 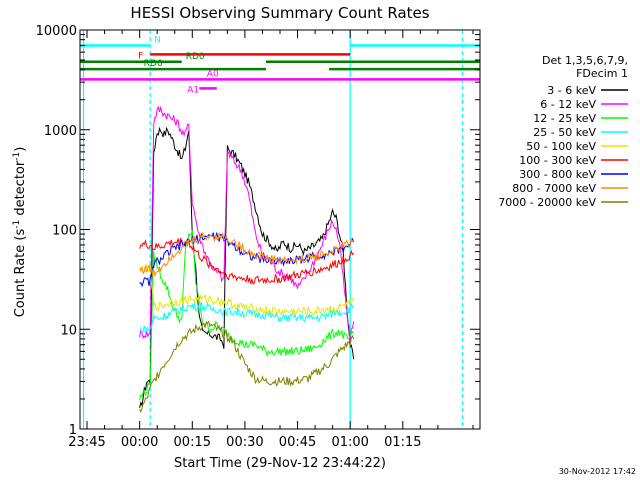 I want to click on y-tick-label-3: 1000, so click(x=60, y=131).